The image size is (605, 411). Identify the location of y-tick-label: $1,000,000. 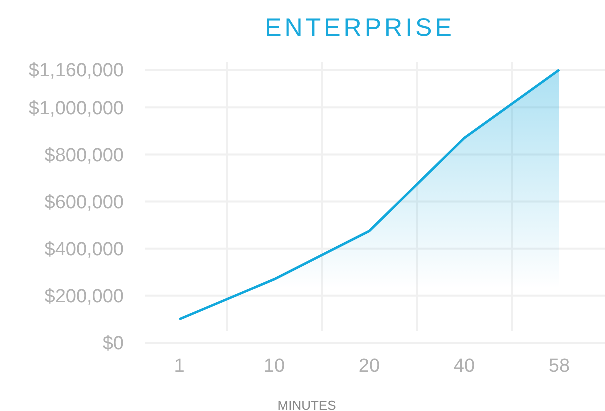
(76, 109).